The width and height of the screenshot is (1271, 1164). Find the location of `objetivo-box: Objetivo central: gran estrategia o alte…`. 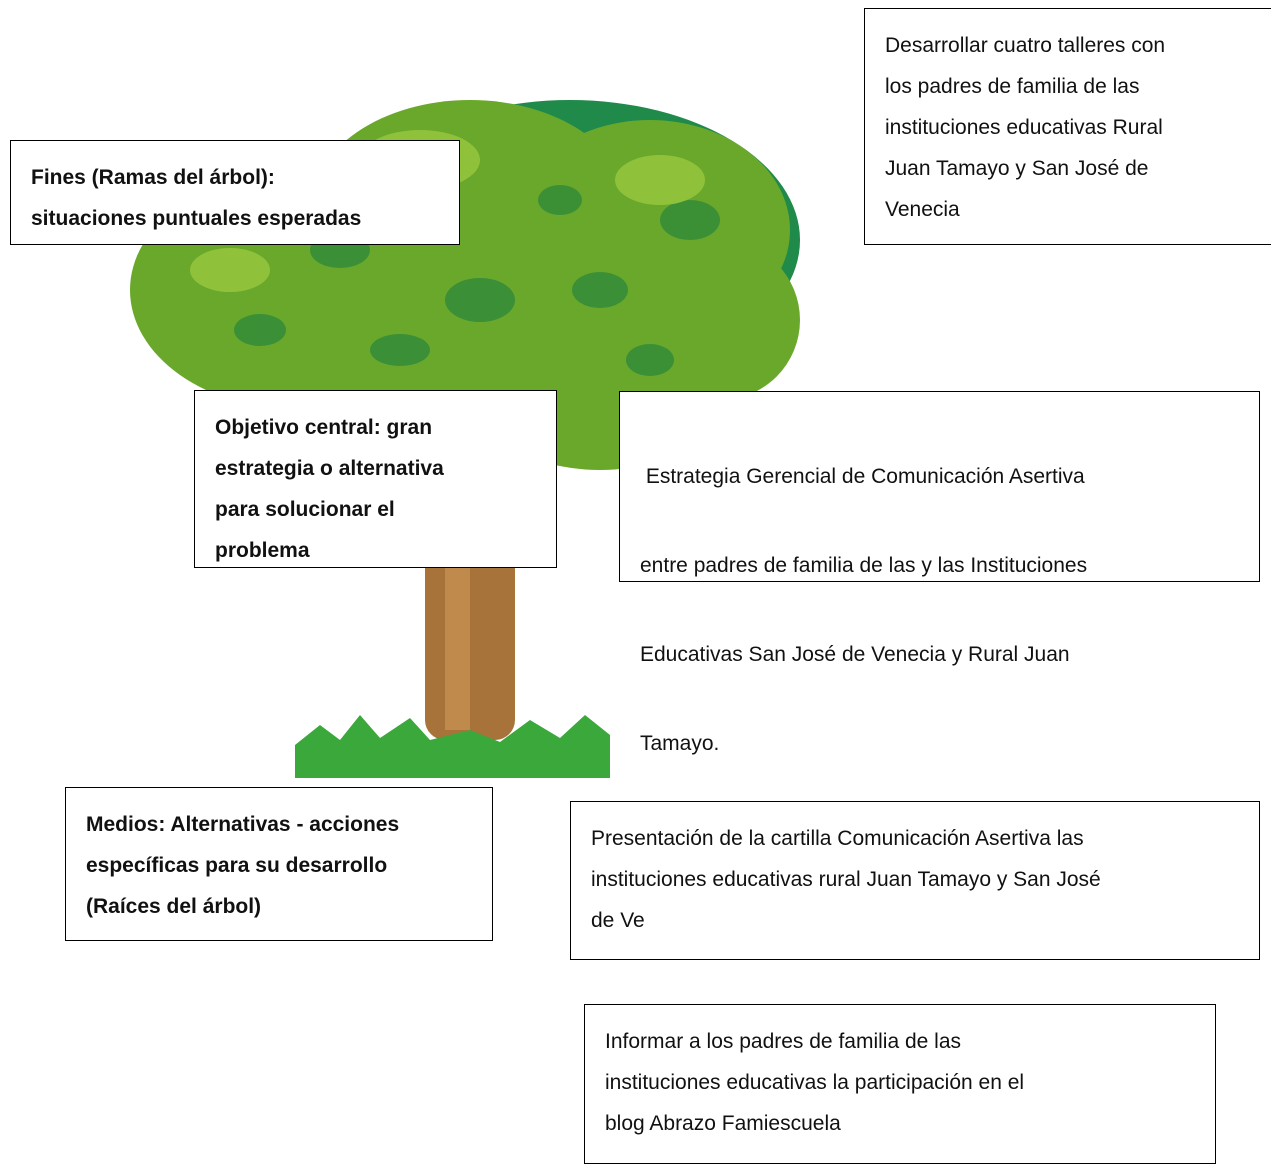

objetivo-box: Objetivo central: gran estrategia o alte… is located at coordinates (375, 479).